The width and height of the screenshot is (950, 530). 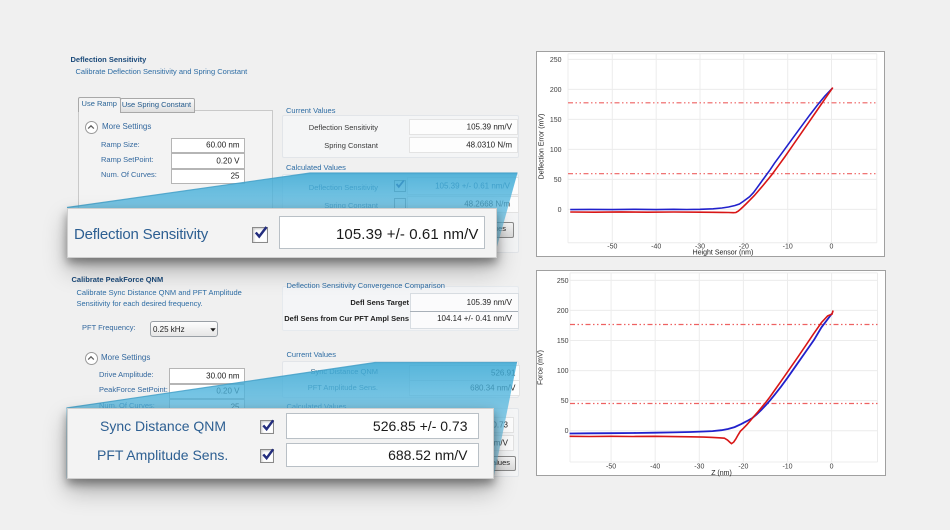 What do you see at coordinates (541, 146) in the screenshot?
I see `svg-text: Deflection Error (mV)` at bounding box center [541, 146].